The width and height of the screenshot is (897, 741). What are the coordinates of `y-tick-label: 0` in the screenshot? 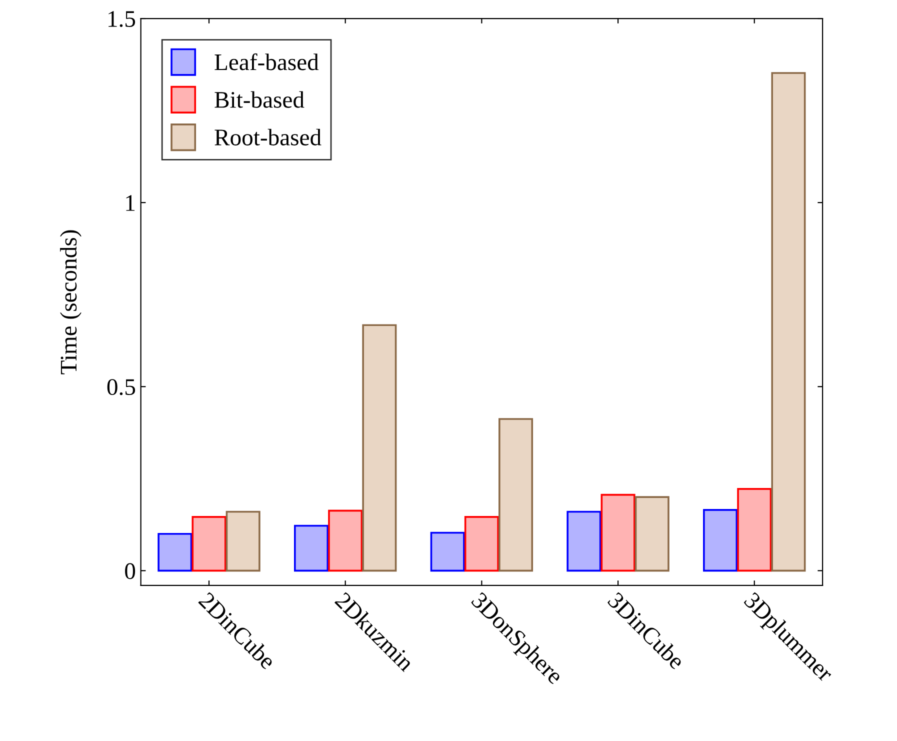 It's located at (130, 571).